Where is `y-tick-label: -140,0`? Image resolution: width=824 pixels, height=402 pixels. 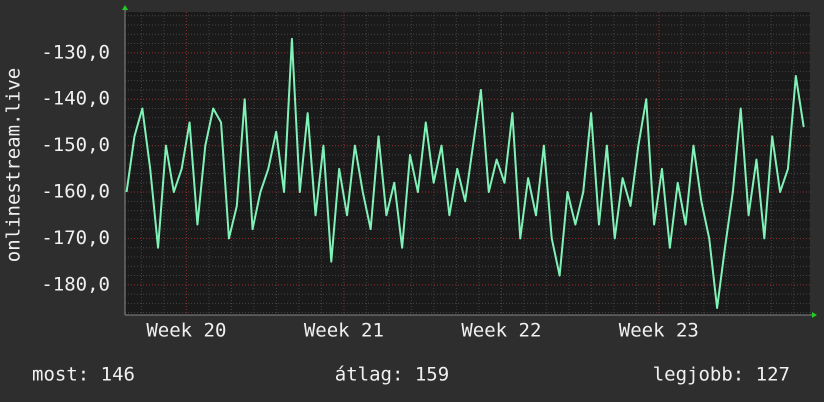
y-tick-label: -140,0 is located at coordinates (75, 99).